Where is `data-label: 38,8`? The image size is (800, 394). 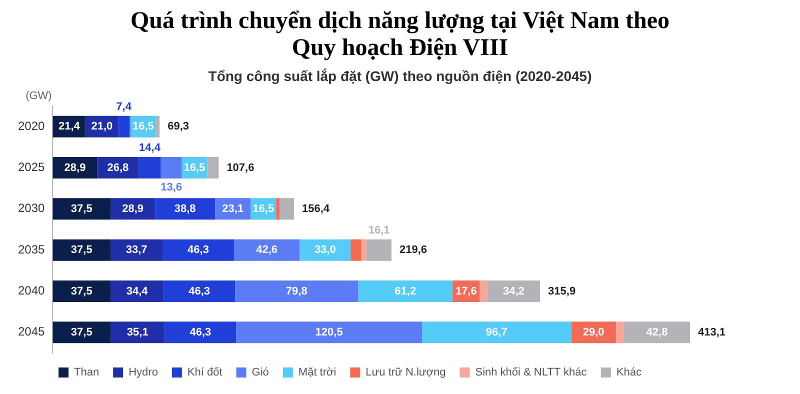 data-label: 38,8 is located at coordinates (185, 208).